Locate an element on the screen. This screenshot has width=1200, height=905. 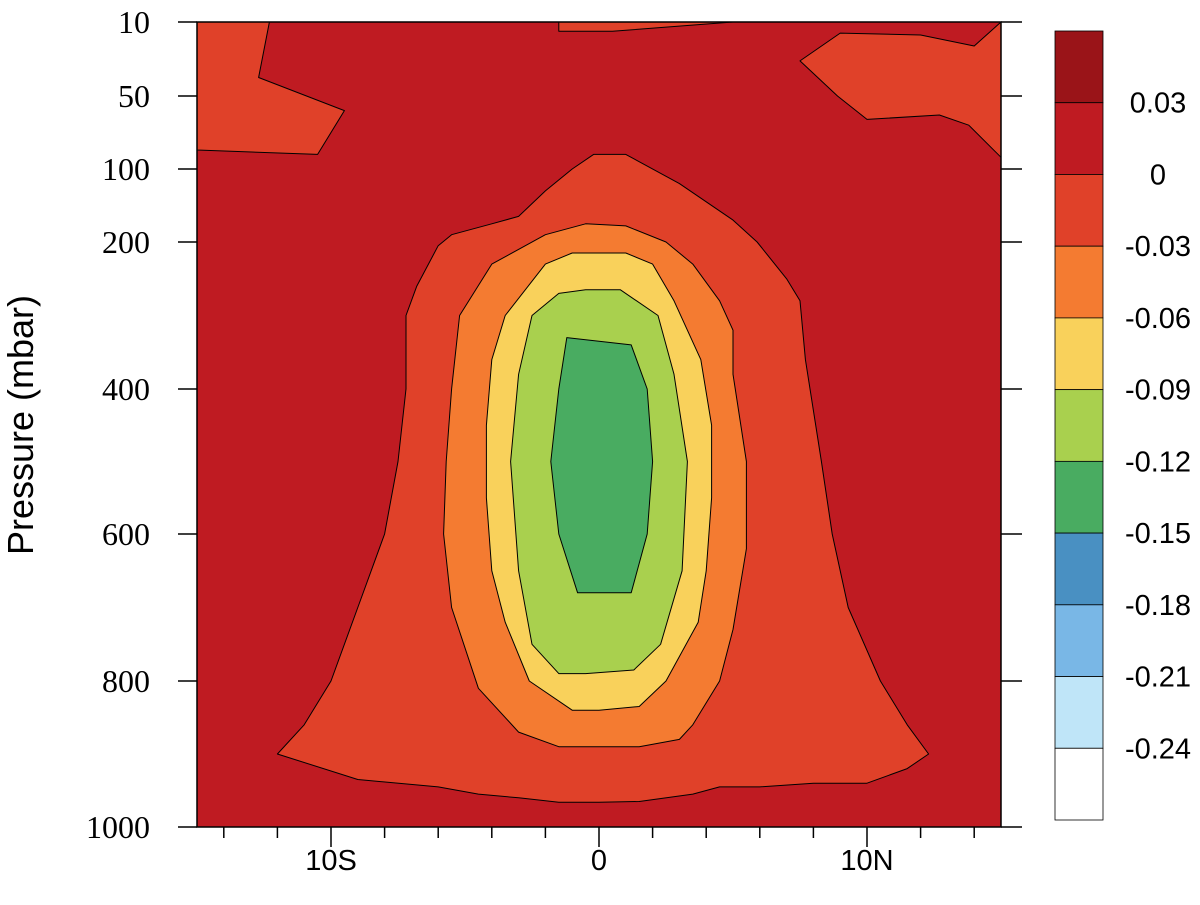
colorbar-label: 0.03 is located at coordinates (1158, 104).